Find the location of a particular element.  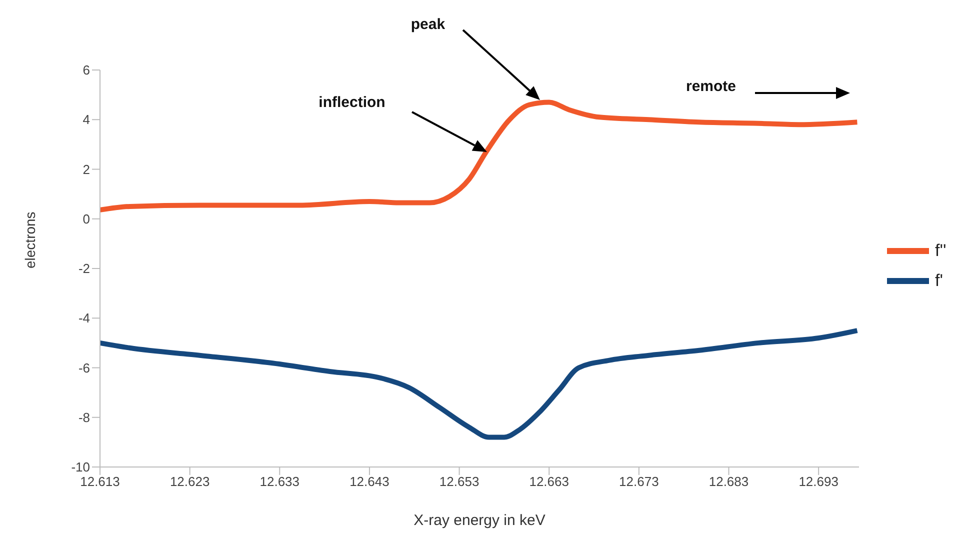

legend-label: f'' is located at coordinates (940, 251).